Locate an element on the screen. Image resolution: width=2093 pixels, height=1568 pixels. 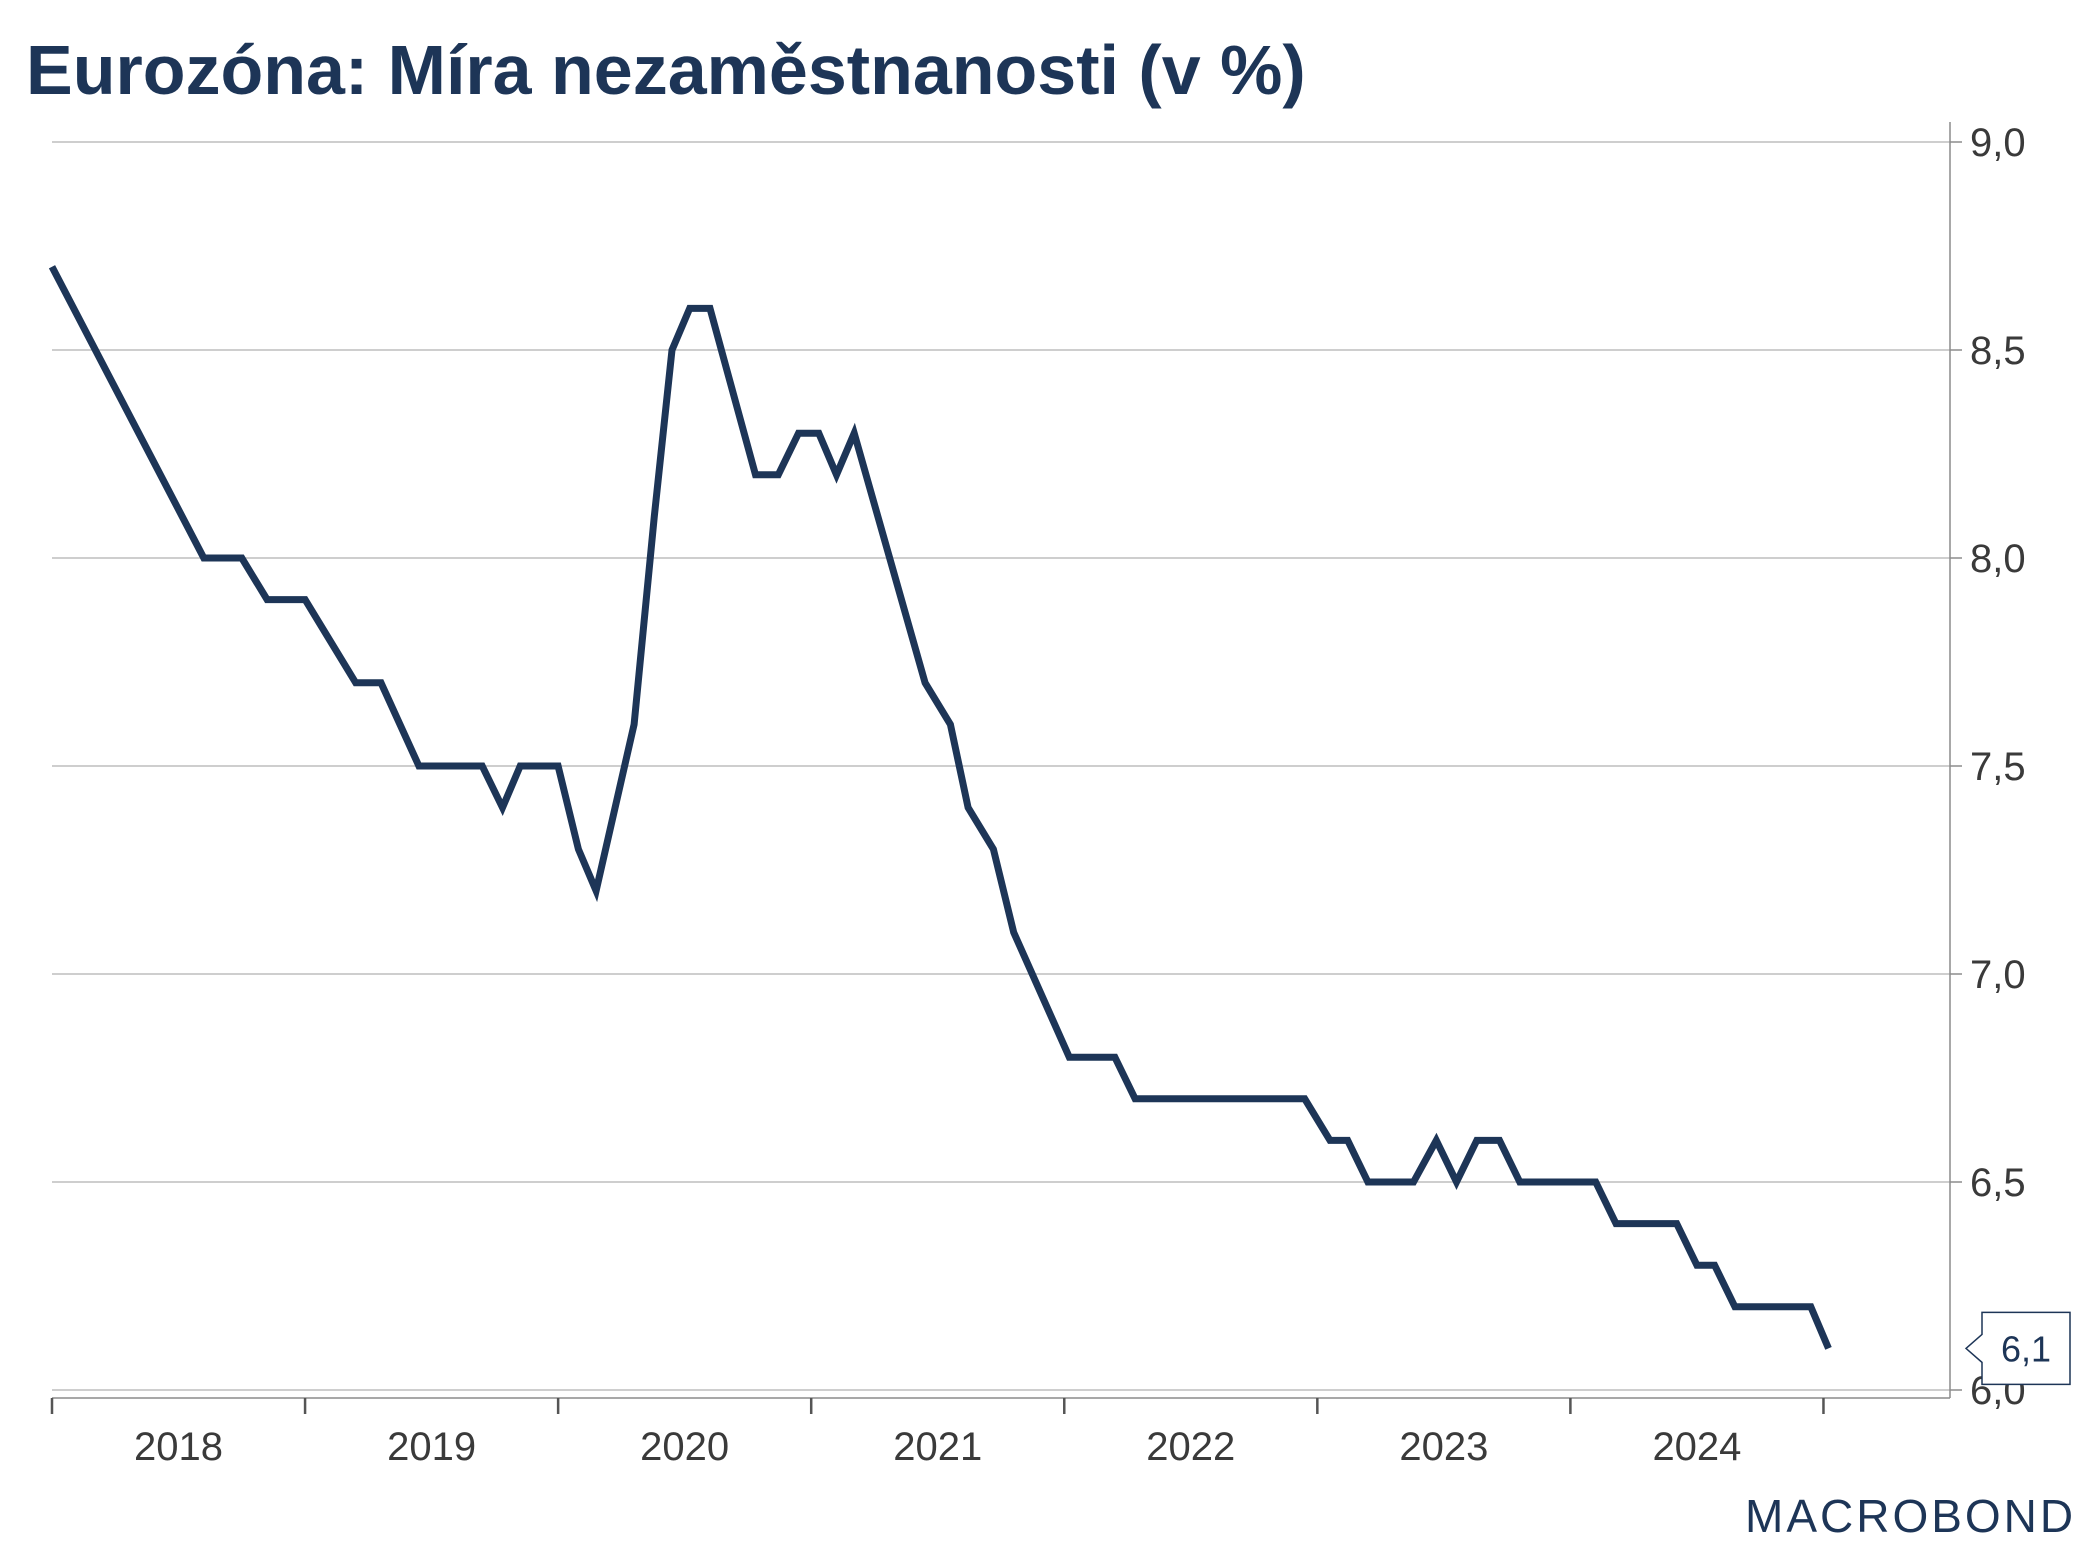
page-title: Eurozóna: Míra nezaměstnanosti (v %) is located at coordinates (666, 70).